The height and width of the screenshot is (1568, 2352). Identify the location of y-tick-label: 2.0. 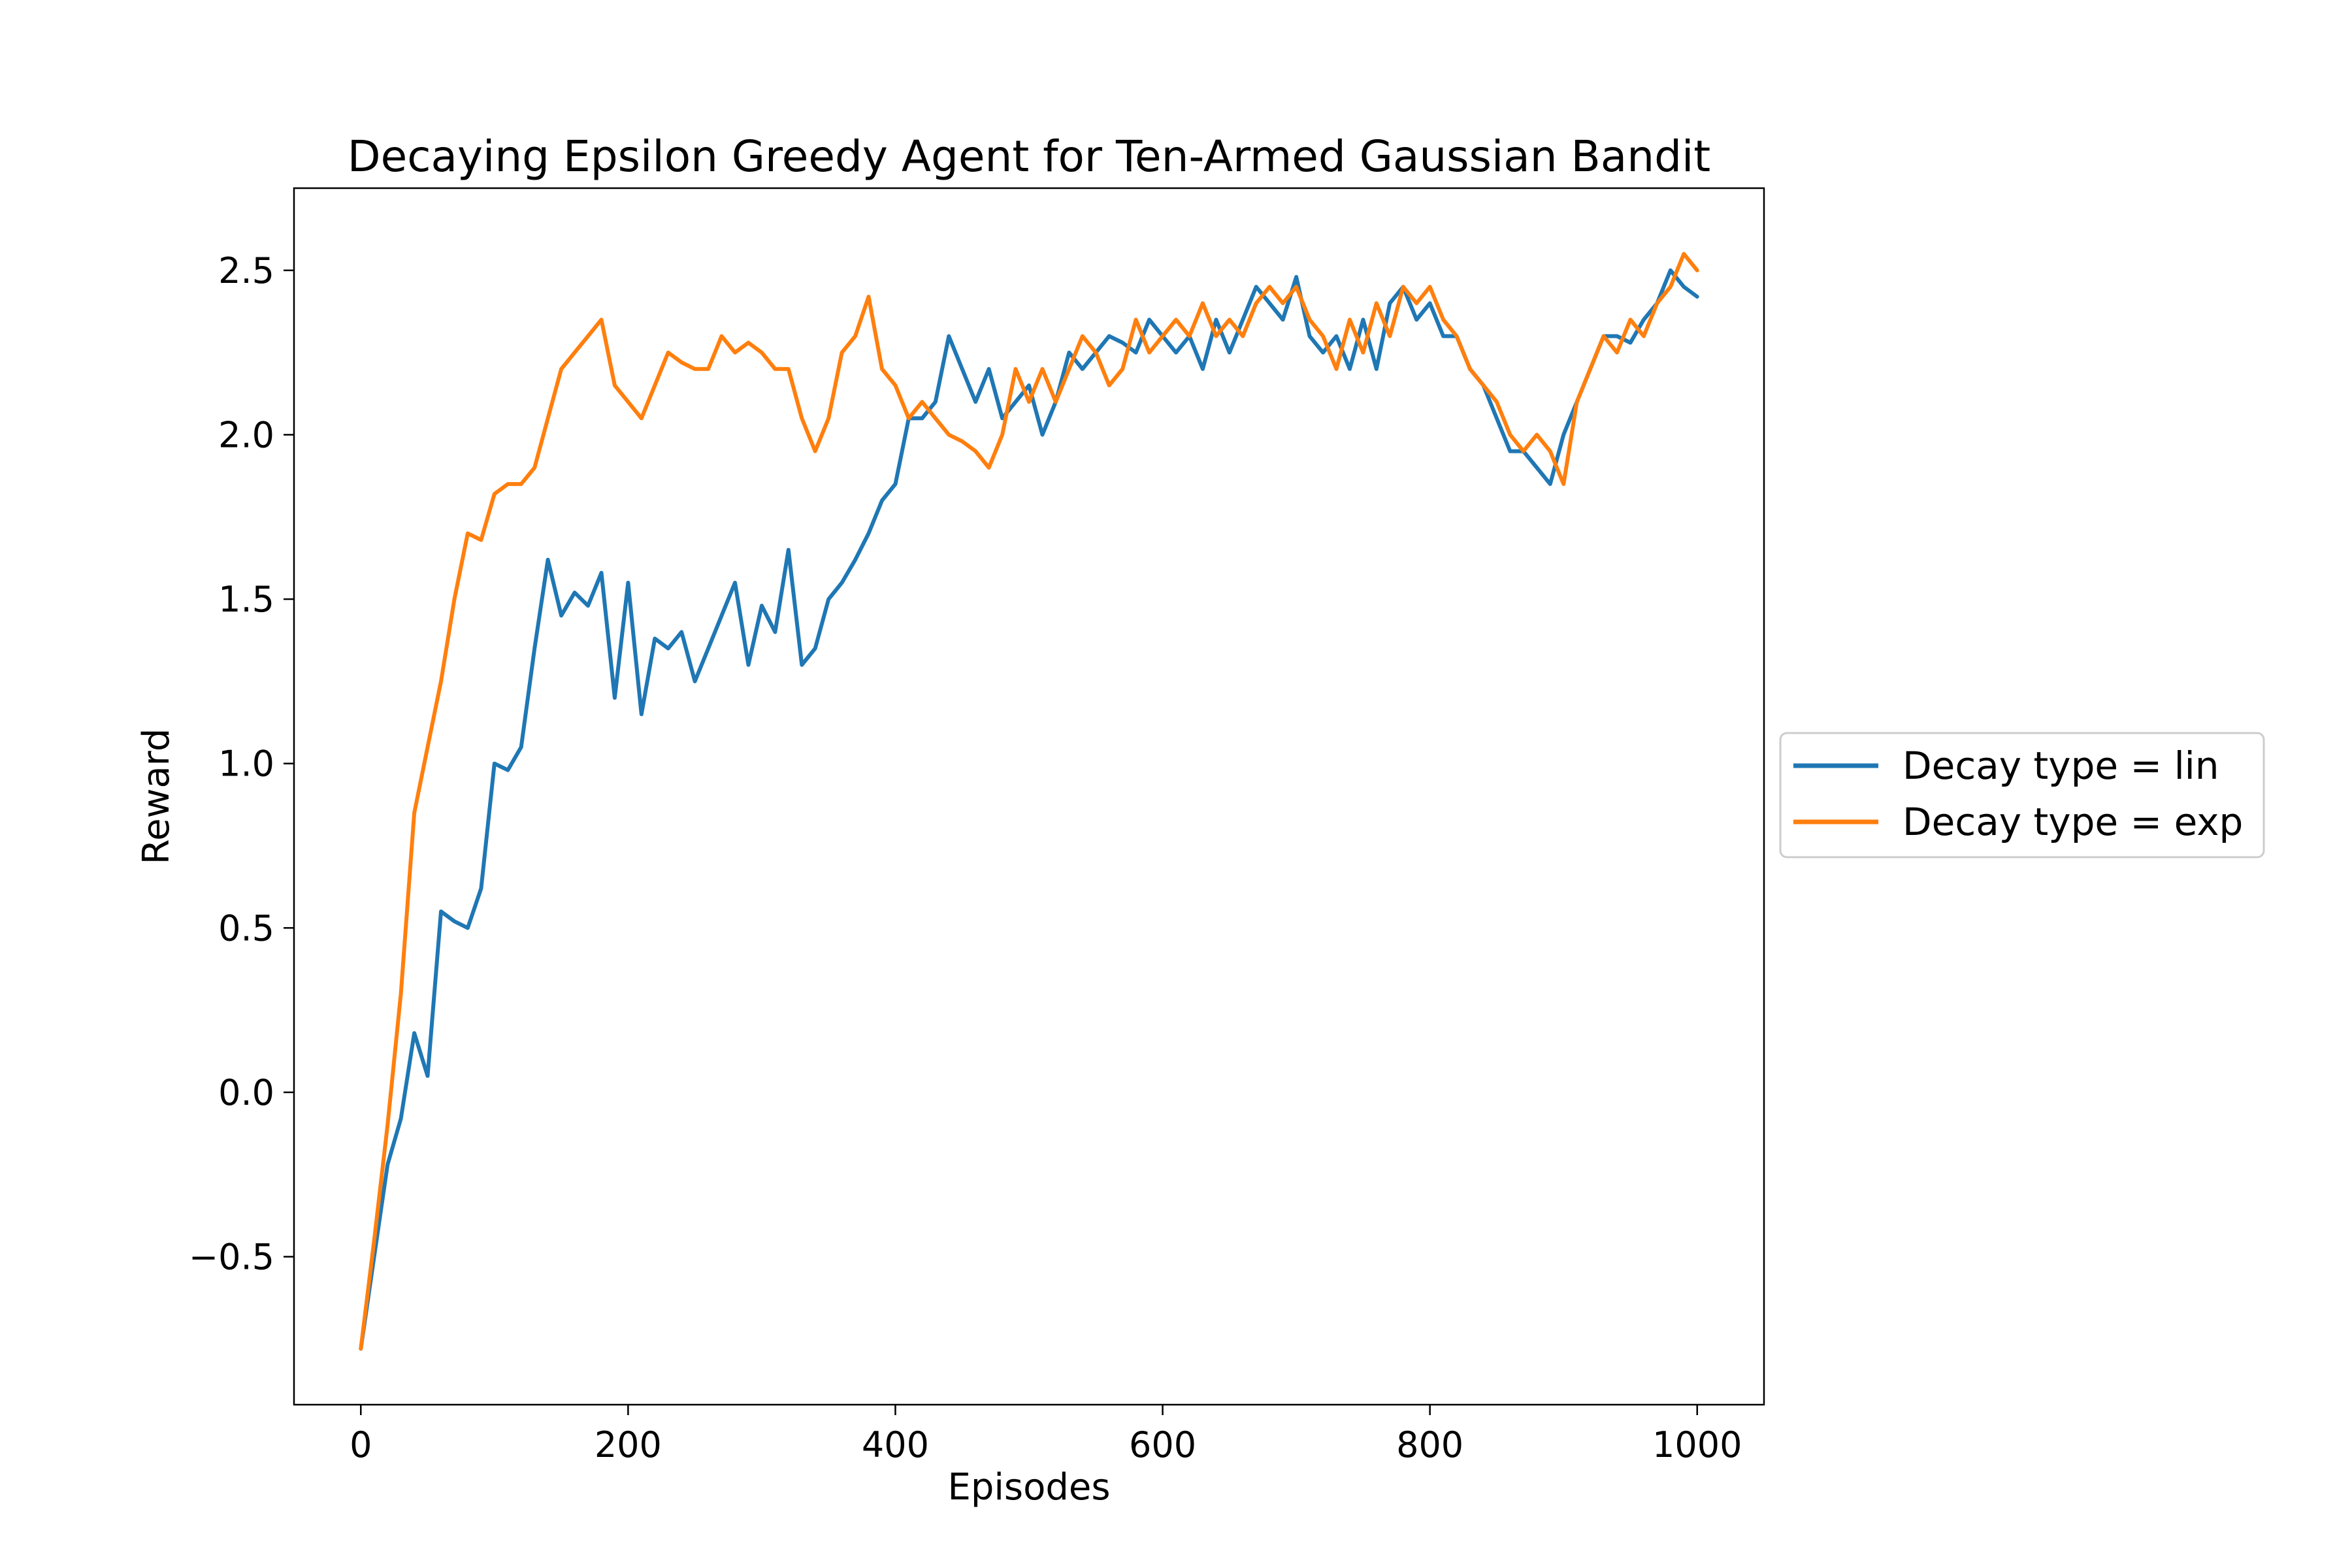
(246, 434).